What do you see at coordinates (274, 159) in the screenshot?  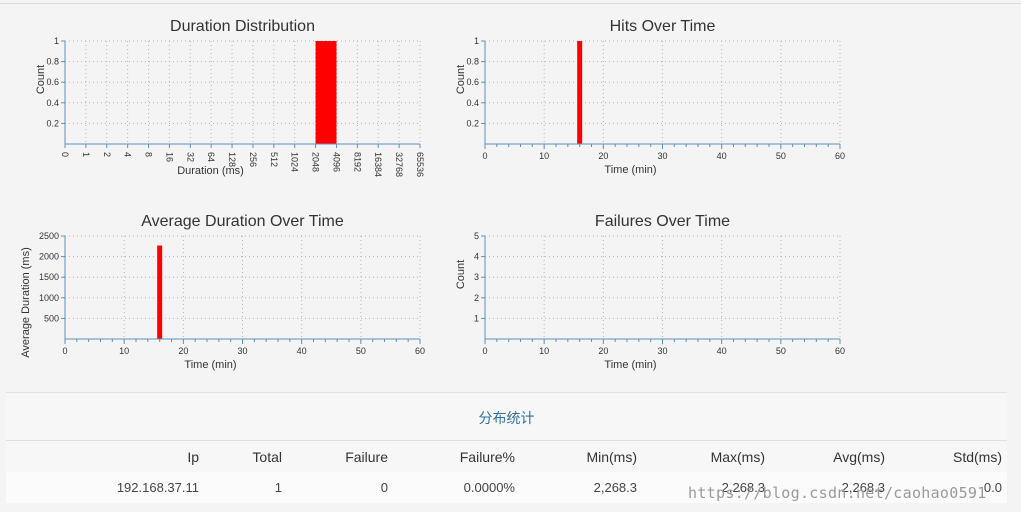 I see `x-tick-label: 512` at bounding box center [274, 159].